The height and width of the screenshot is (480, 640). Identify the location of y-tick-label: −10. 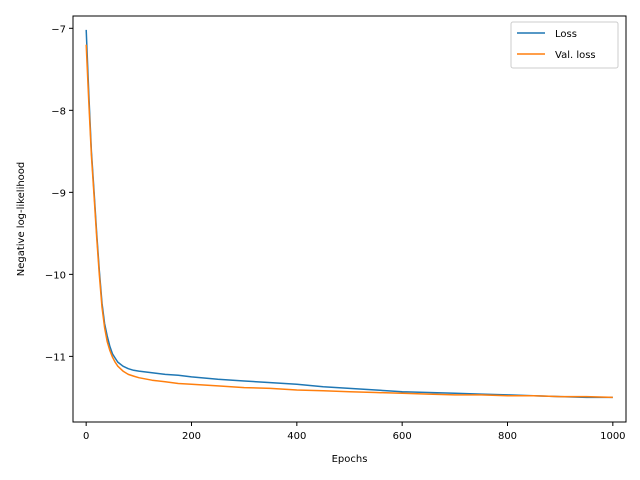
(55, 275).